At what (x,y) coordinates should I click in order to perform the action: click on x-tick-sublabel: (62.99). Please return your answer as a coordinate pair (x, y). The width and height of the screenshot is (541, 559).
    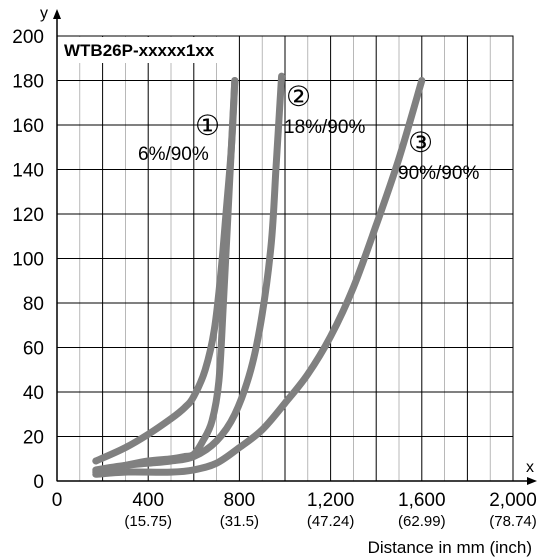
    Looking at the image, I should click on (422, 521).